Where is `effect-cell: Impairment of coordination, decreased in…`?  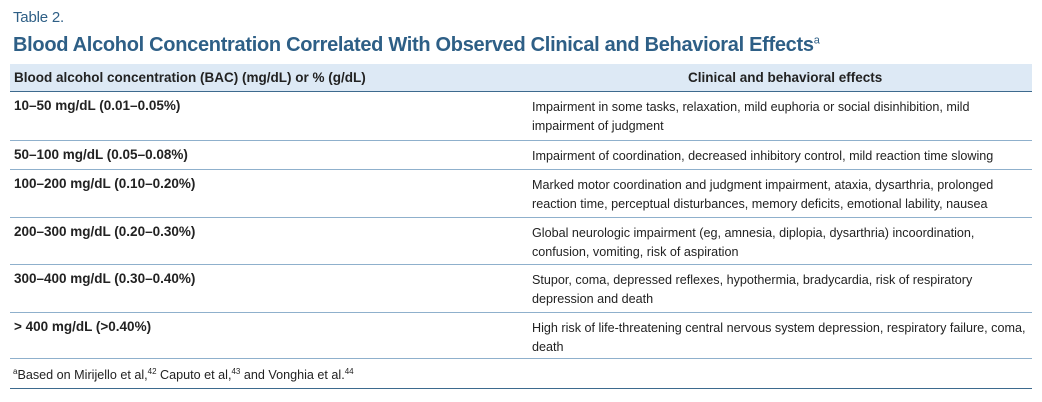 effect-cell: Impairment of coordination, decreased in… is located at coordinates (763, 156).